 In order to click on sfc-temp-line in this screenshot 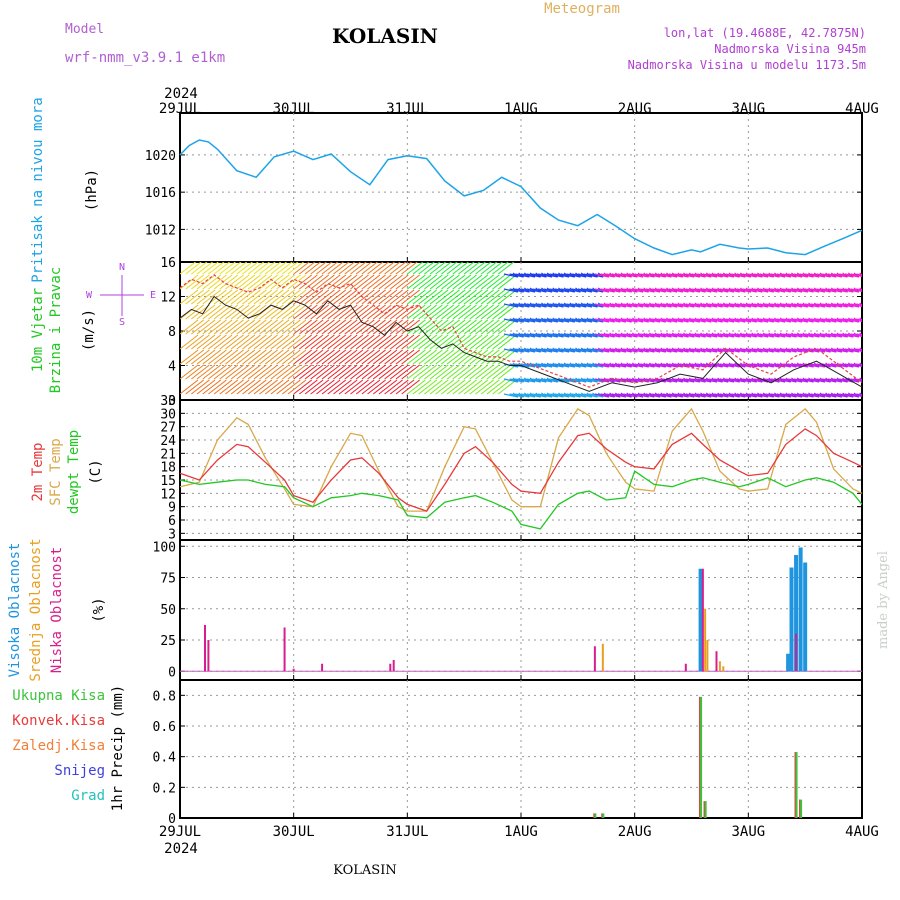, I will do `click(521, 459)`.